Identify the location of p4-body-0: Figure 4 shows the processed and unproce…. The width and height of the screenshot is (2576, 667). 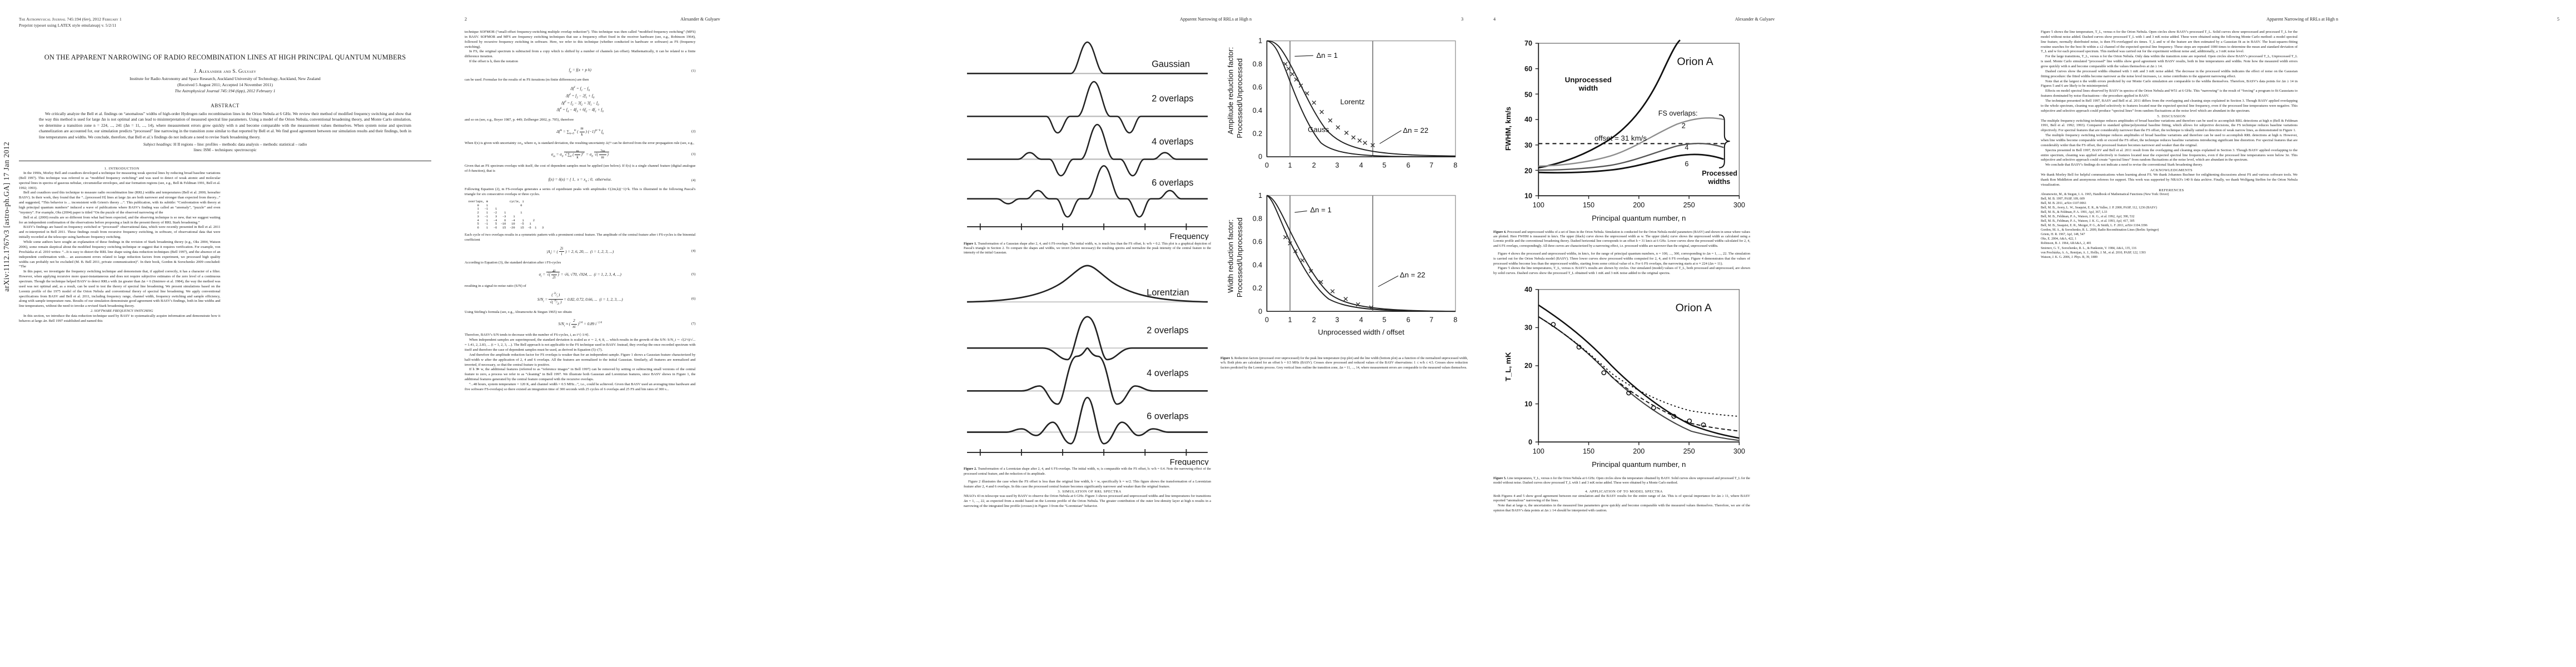
(1621, 258).